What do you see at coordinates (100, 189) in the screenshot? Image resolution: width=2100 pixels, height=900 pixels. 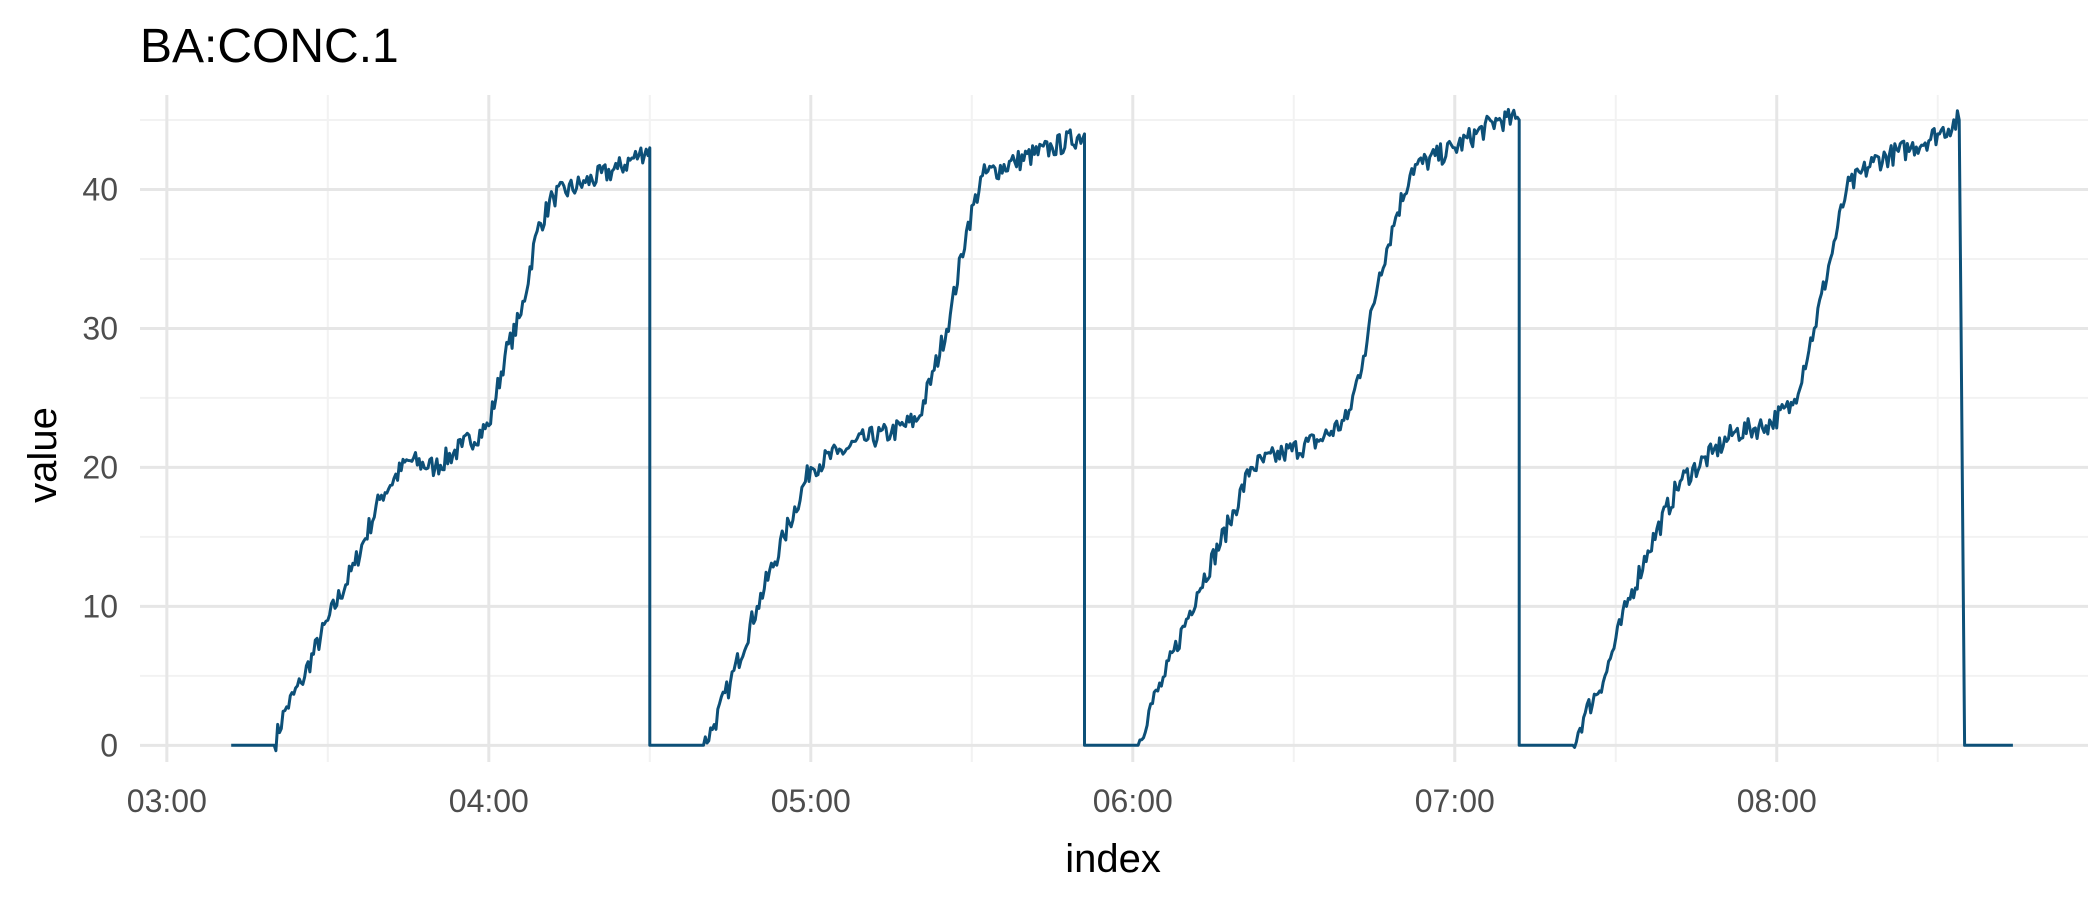 I see `y-tick-label: 40` at bounding box center [100, 189].